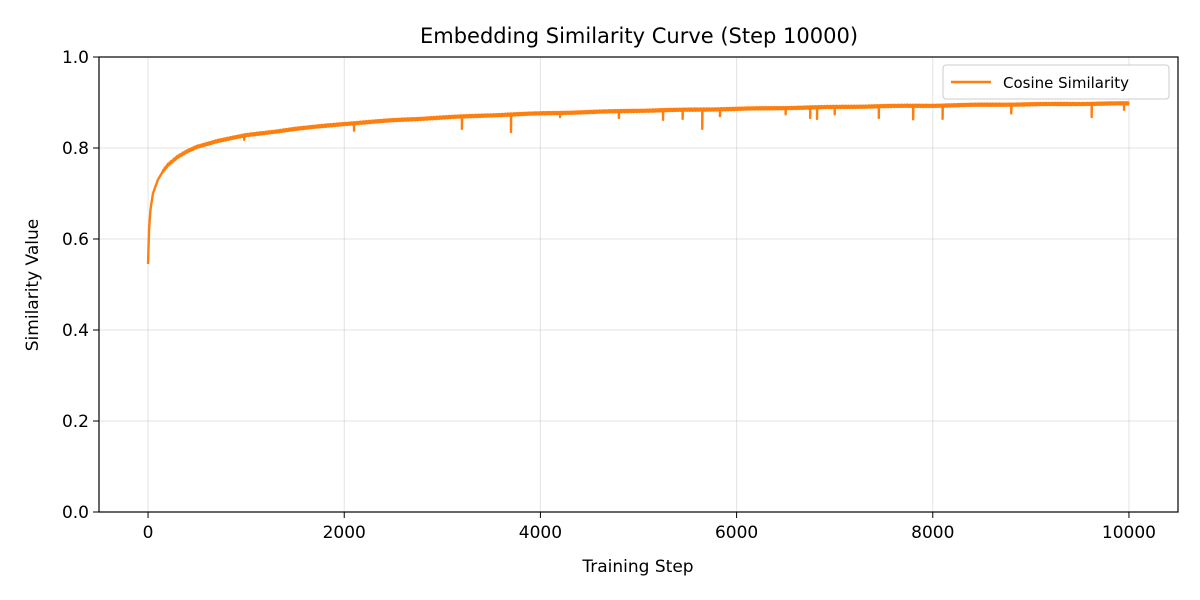 Image resolution: width=1200 pixels, height=600 pixels. What do you see at coordinates (540, 533) in the screenshot?
I see `x-tick-label: 4000` at bounding box center [540, 533].